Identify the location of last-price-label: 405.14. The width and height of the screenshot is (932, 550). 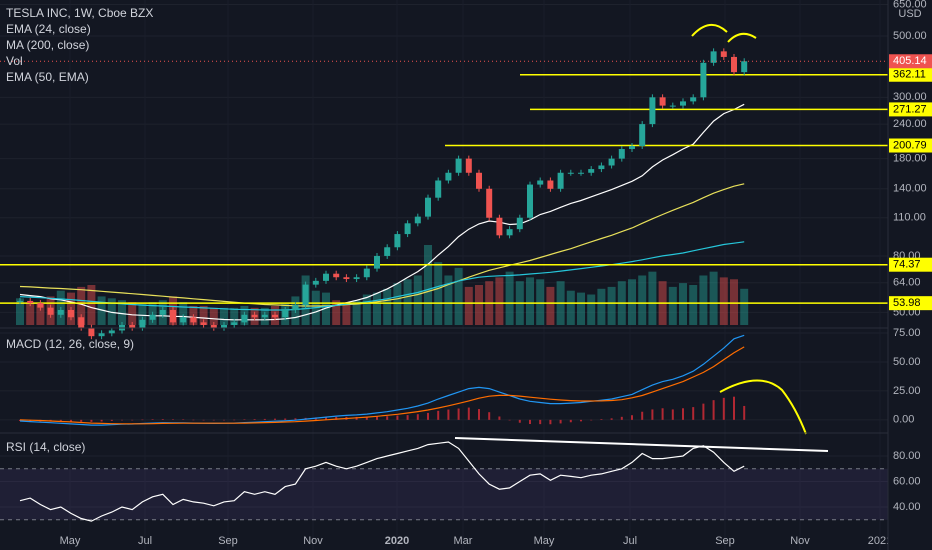
(910, 61).